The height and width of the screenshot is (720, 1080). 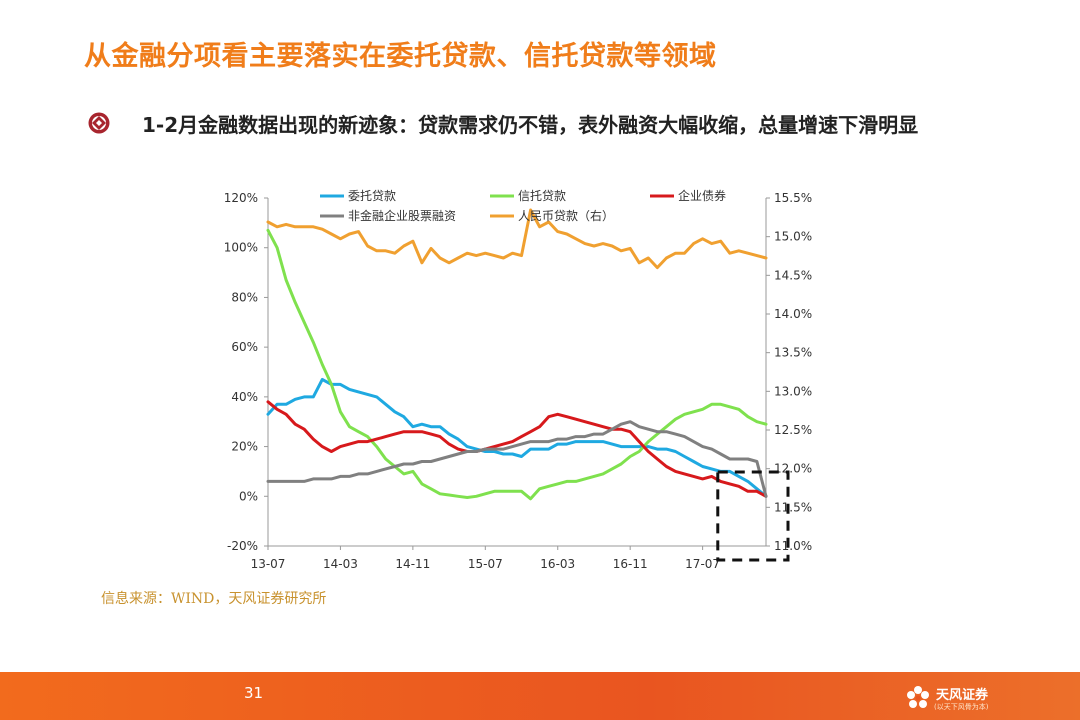 I want to click on legend-label: 企业债券, so click(x=702, y=195).